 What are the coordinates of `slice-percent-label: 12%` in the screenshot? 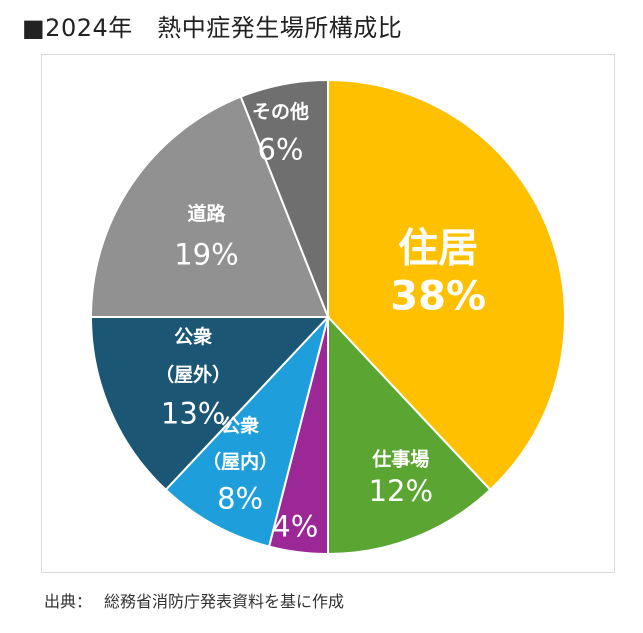 It's located at (401, 491).